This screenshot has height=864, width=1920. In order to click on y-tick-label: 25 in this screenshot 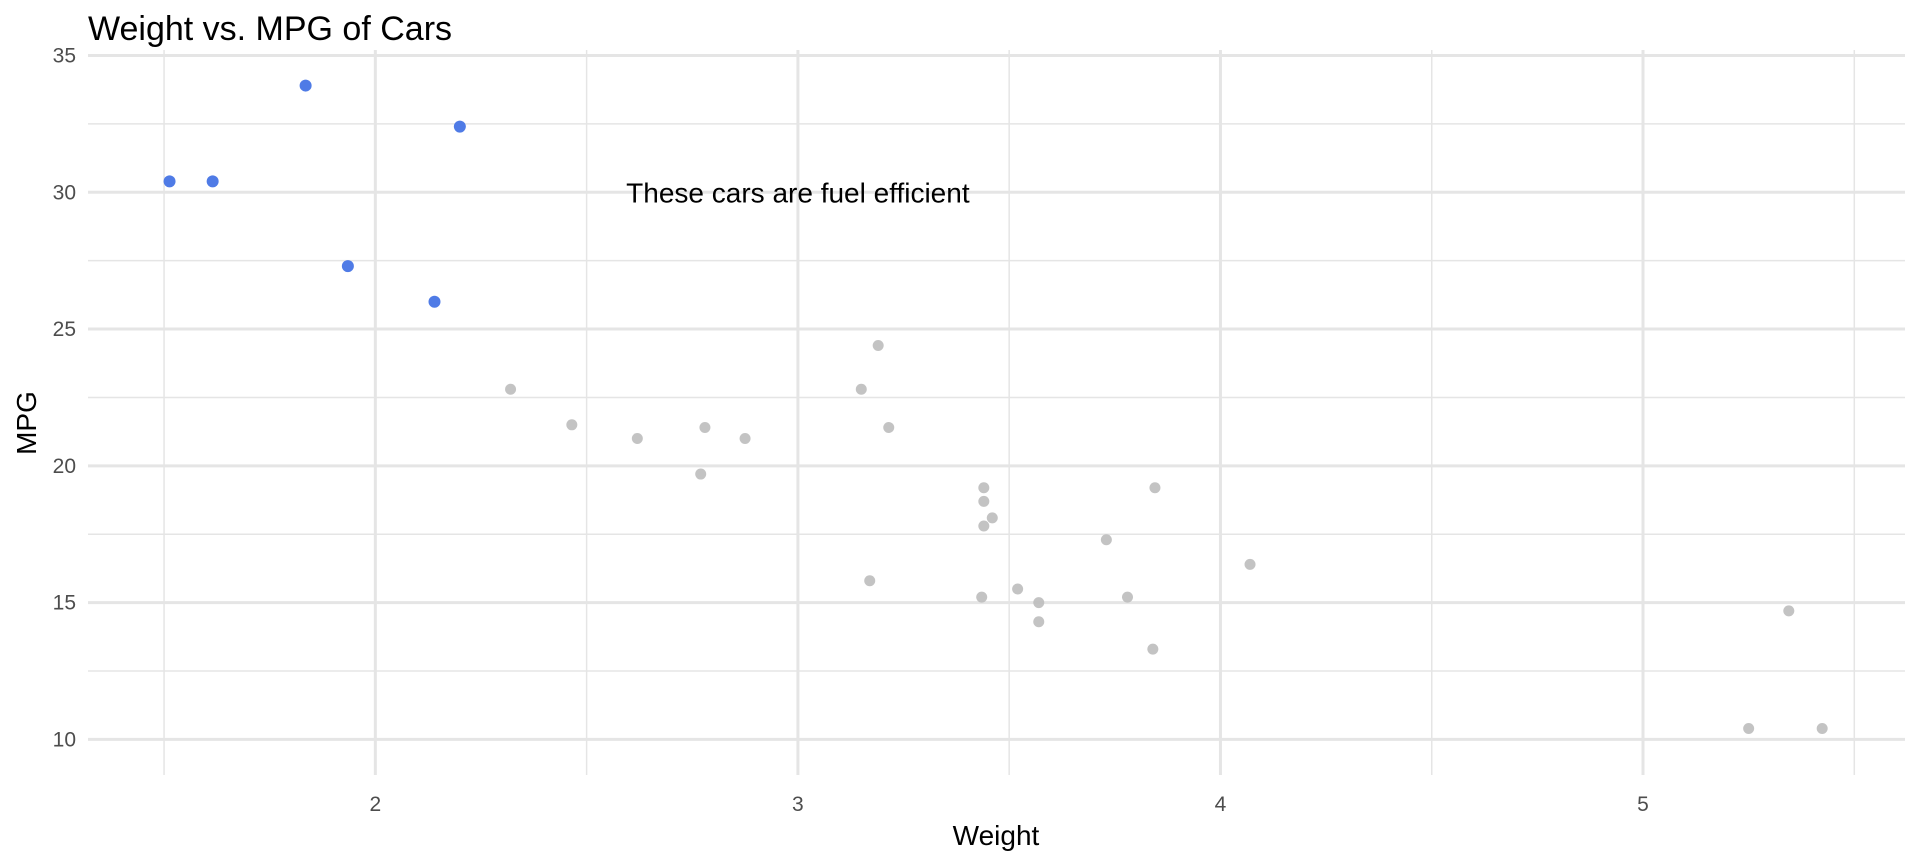, I will do `click(64, 329)`.